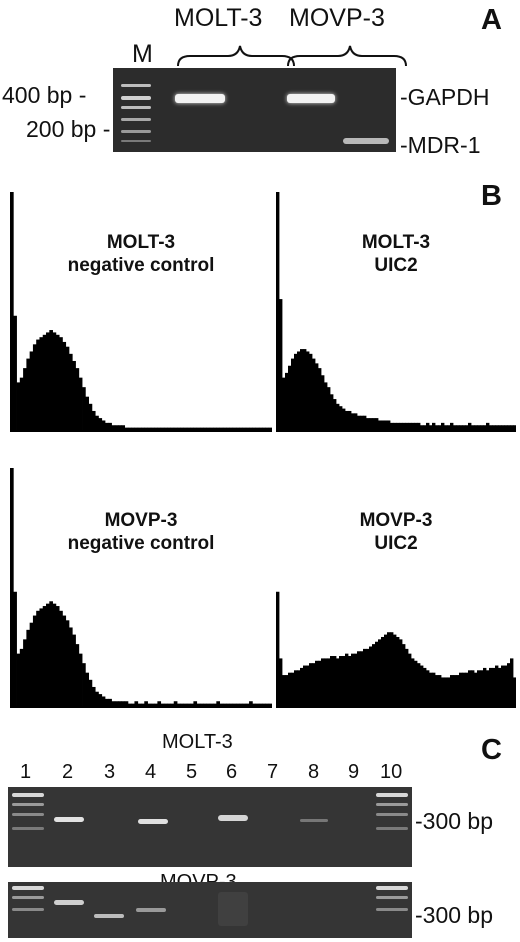 Image resolution: width=520 pixels, height=942 pixels. Describe the element at coordinates (232, 772) in the screenshot. I see `lane-number: 6` at that location.